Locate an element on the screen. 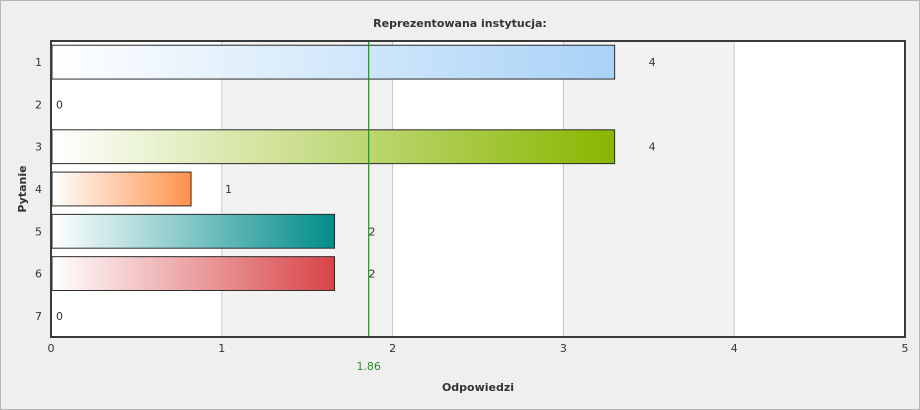  data-label-4: 1 is located at coordinates (228, 189).